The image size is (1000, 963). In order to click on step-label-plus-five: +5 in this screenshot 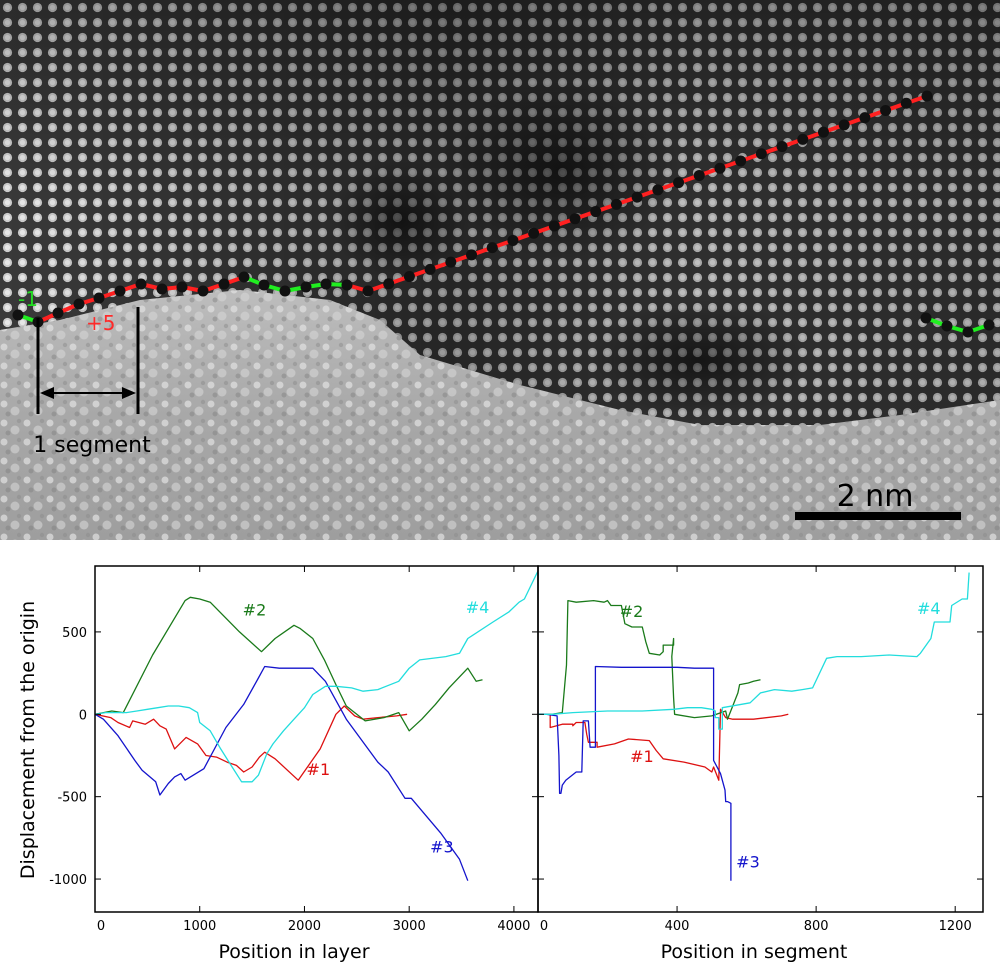, I will do `click(100, 323)`.